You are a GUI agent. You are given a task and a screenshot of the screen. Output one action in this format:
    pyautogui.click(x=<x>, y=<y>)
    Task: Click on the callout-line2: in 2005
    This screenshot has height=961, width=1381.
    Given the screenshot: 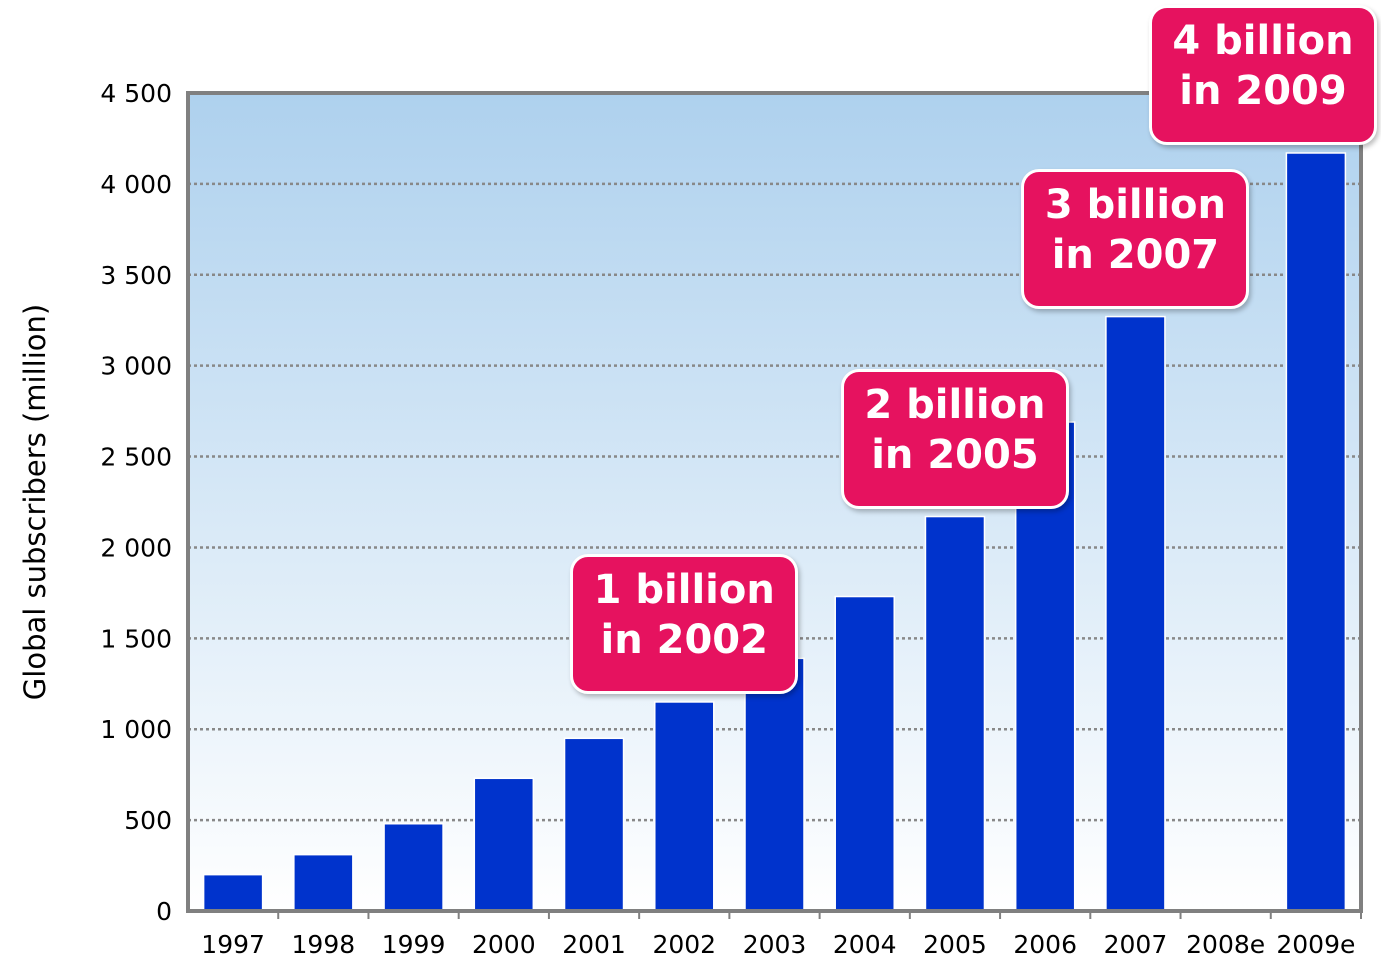 What is the action you would take?
    pyautogui.click(x=955, y=454)
    